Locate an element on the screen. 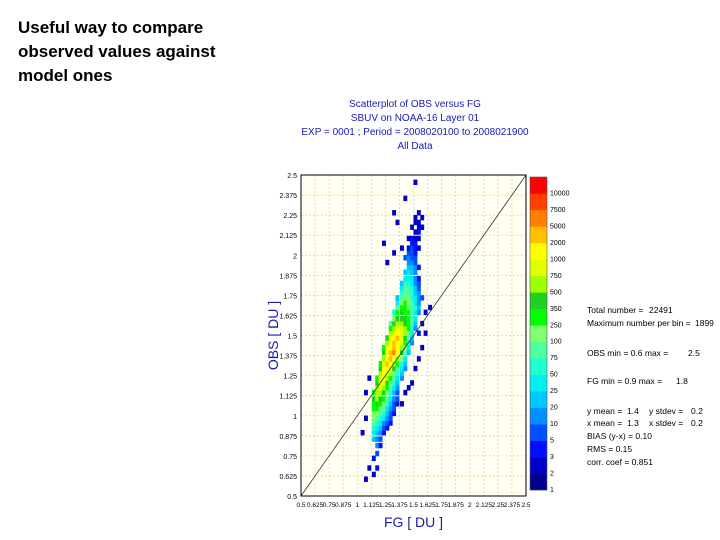  x-tick-label: 1.5 is located at coordinates (413, 505).